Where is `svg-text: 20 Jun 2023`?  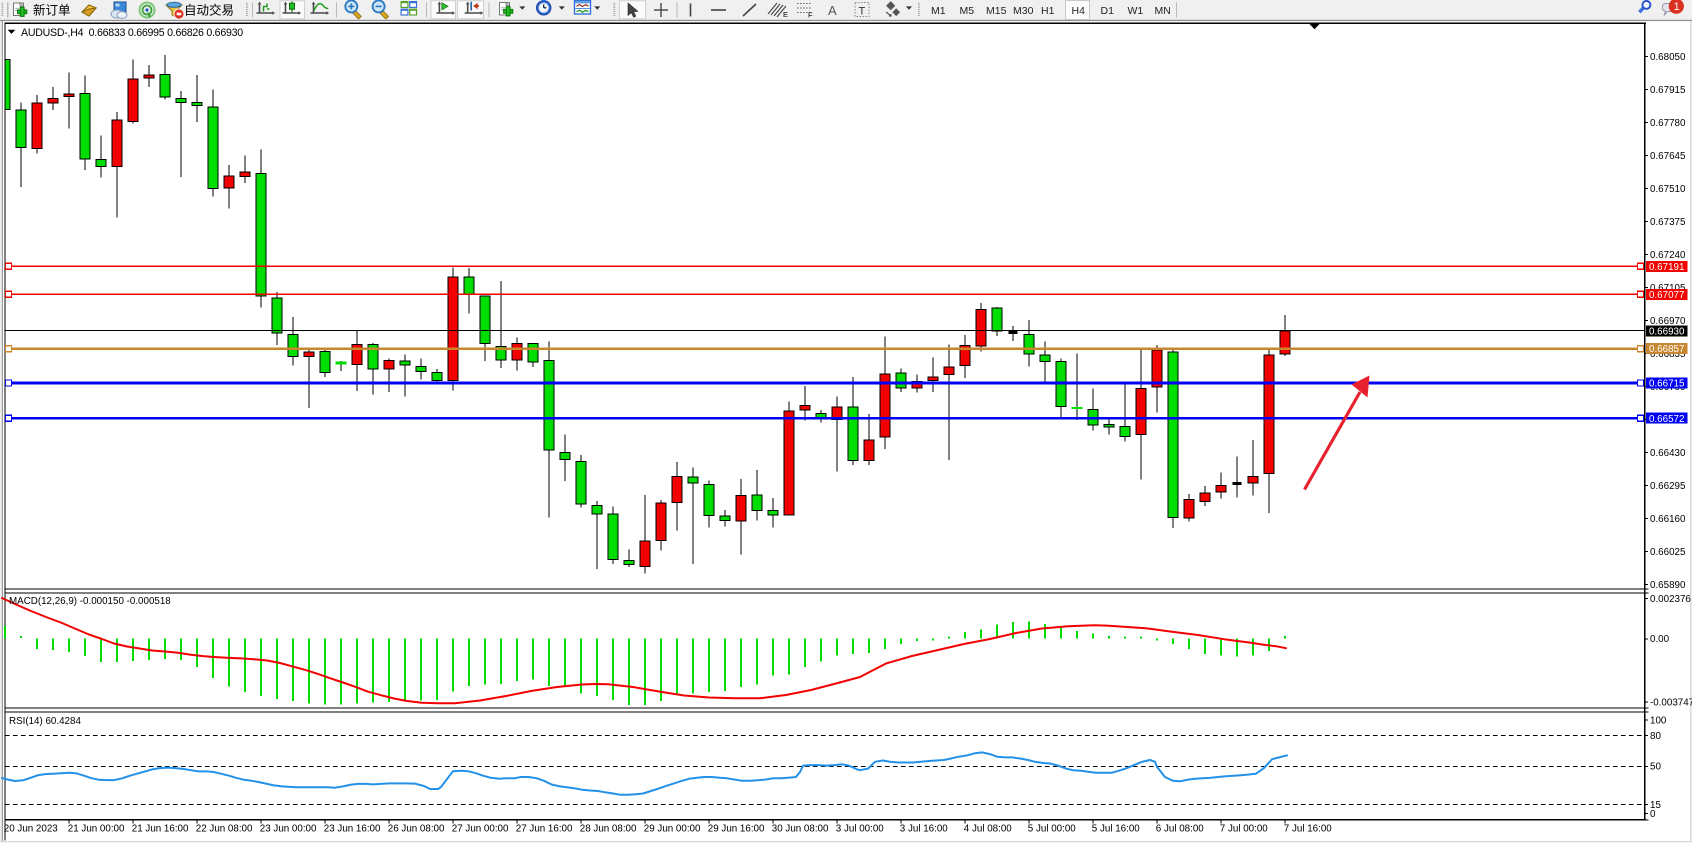 svg-text: 20 Jun 2023 is located at coordinates (31, 829).